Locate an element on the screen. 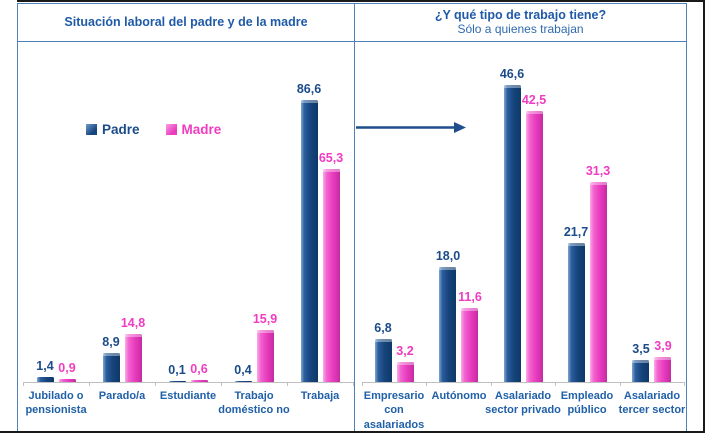  legend-item-madre: Madre is located at coordinates (193, 129).